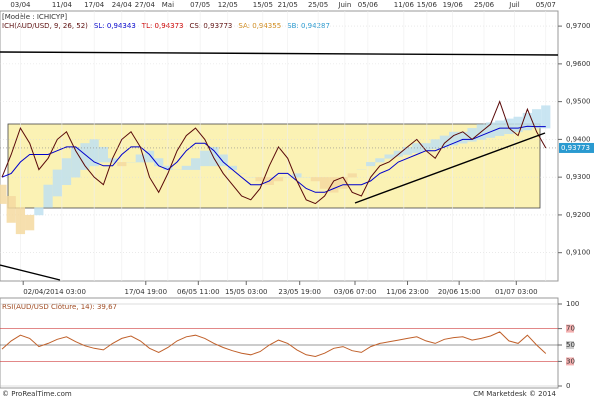  What do you see at coordinates (484, 5) in the screenshot?
I see `x-tick-label: 25/06` at bounding box center [484, 5].